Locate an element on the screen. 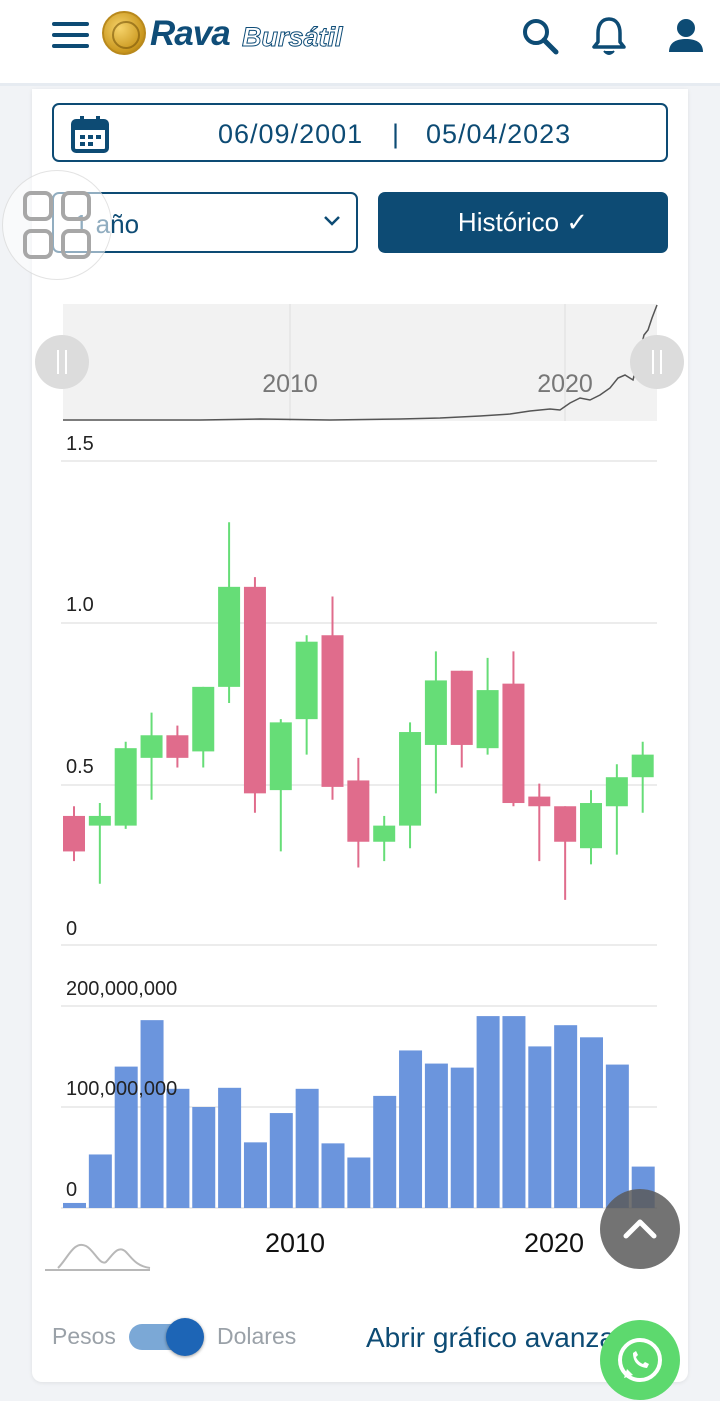 The image size is (720, 1401). date-from: 06/09/2001 is located at coordinates (291, 134).